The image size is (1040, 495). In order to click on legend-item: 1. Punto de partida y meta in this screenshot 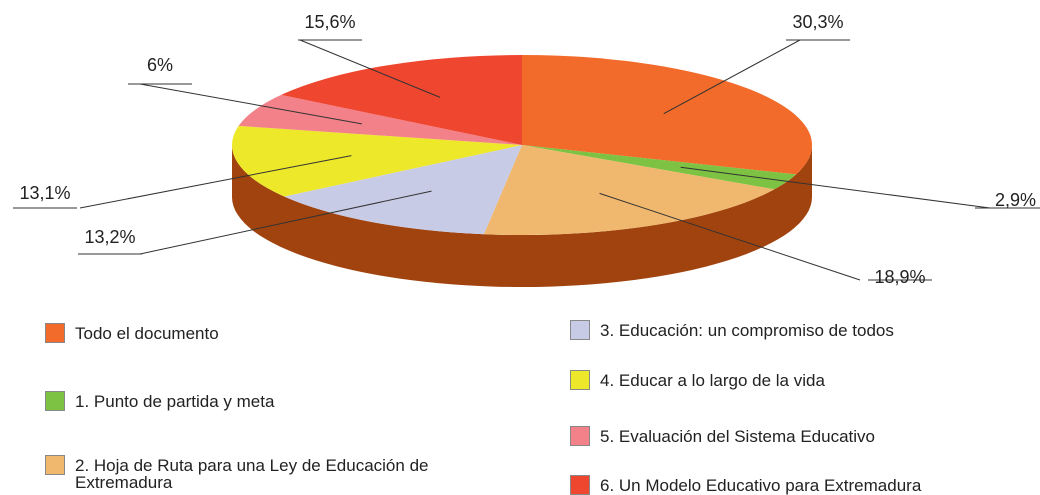, I will do `click(160, 401)`.